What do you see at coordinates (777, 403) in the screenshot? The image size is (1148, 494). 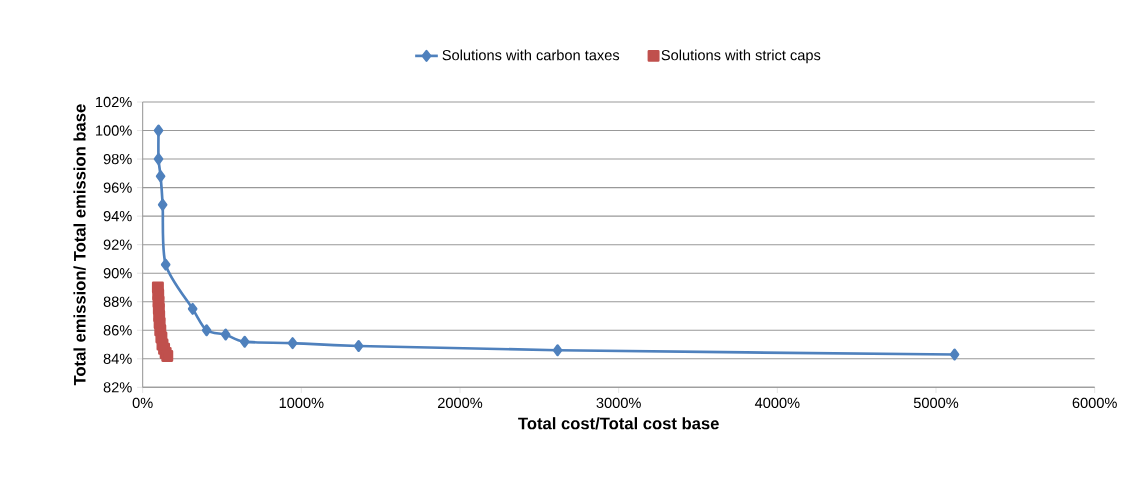 I see `x-tick-label: 4000%` at bounding box center [777, 403].